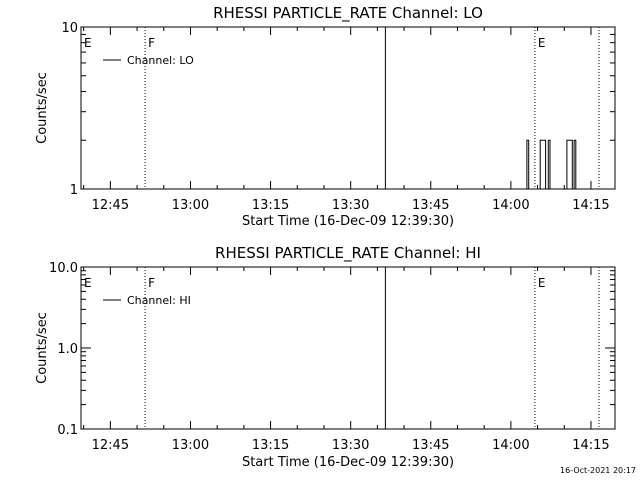  I want to click on panel-1-x-tick-label: 13:45, so click(430, 205).